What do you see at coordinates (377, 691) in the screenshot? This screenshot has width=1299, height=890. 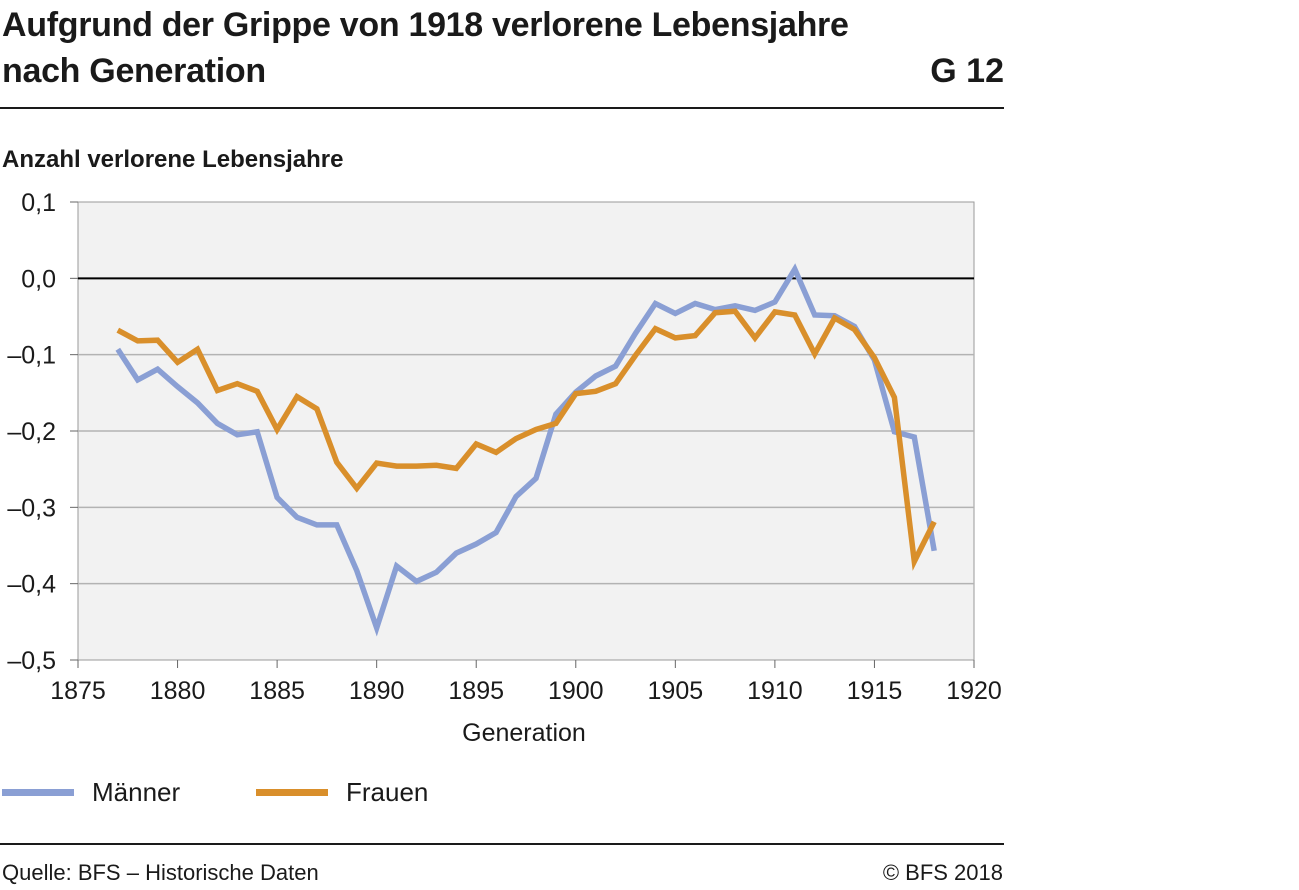 I see `x-tick-label: 1890` at bounding box center [377, 691].